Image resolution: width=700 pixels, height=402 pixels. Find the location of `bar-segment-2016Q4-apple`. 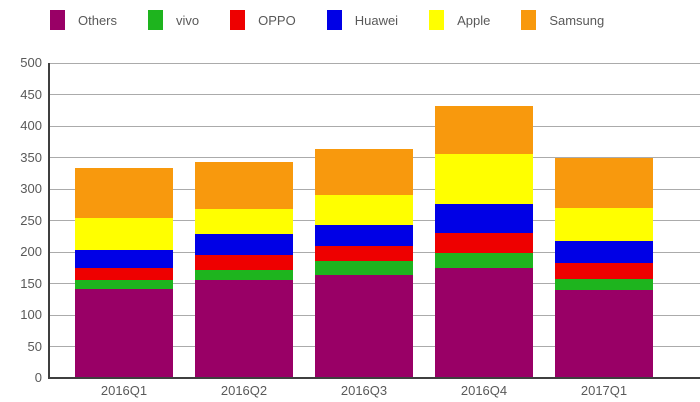

bar-segment-2016Q4-apple is located at coordinates (484, 179).